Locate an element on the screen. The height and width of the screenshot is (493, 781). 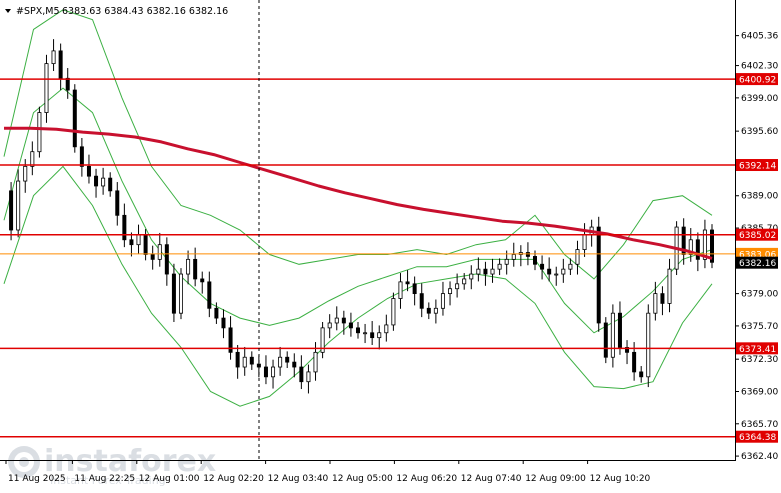
x-tick-label: 12 Aug 09:00 is located at coordinates (555, 479).